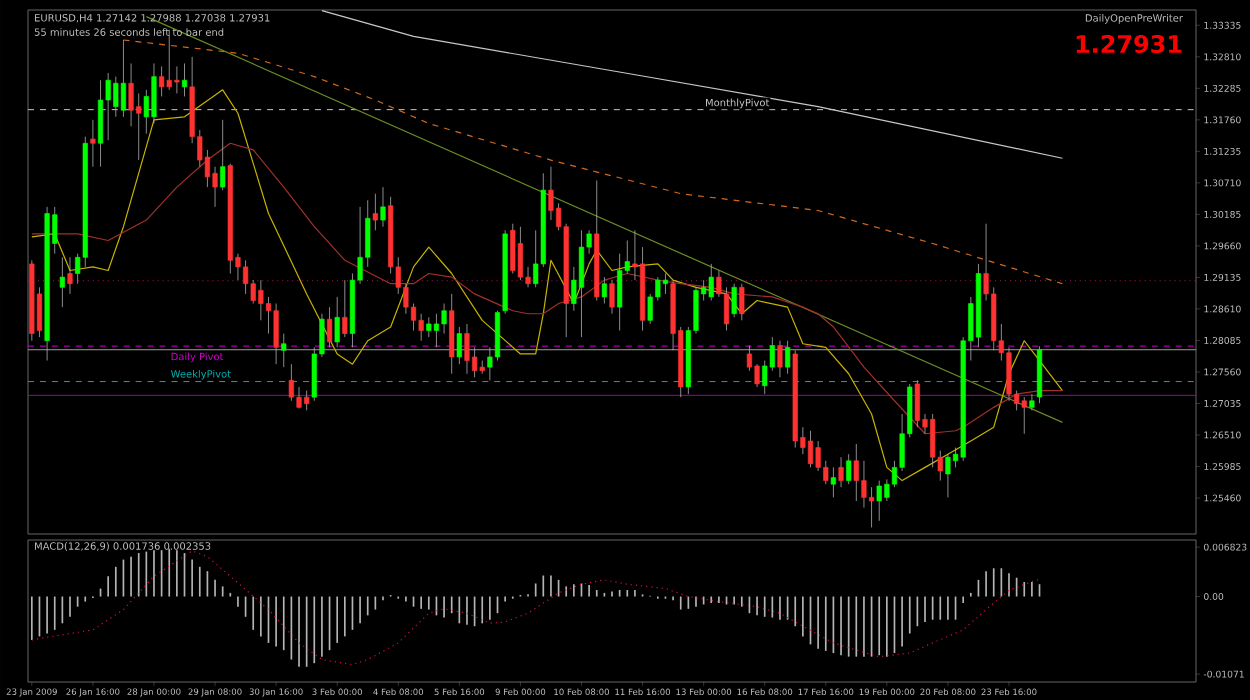 This screenshot has width=1250, height=700. I want to click on annotation: 1.27931, so click(1129, 44).